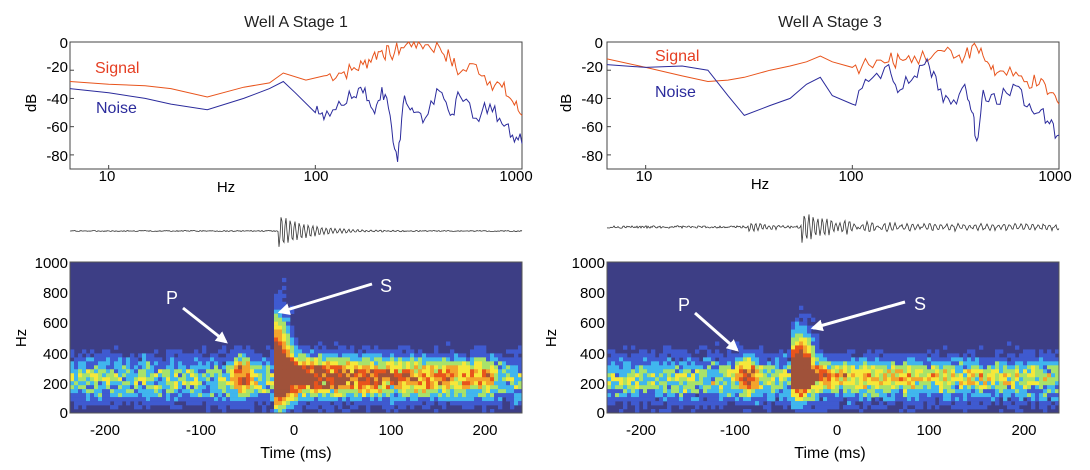 The height and width of the screenshot is (470, 1090). I want to click on y-tick-label: -40, so click(592, 99).